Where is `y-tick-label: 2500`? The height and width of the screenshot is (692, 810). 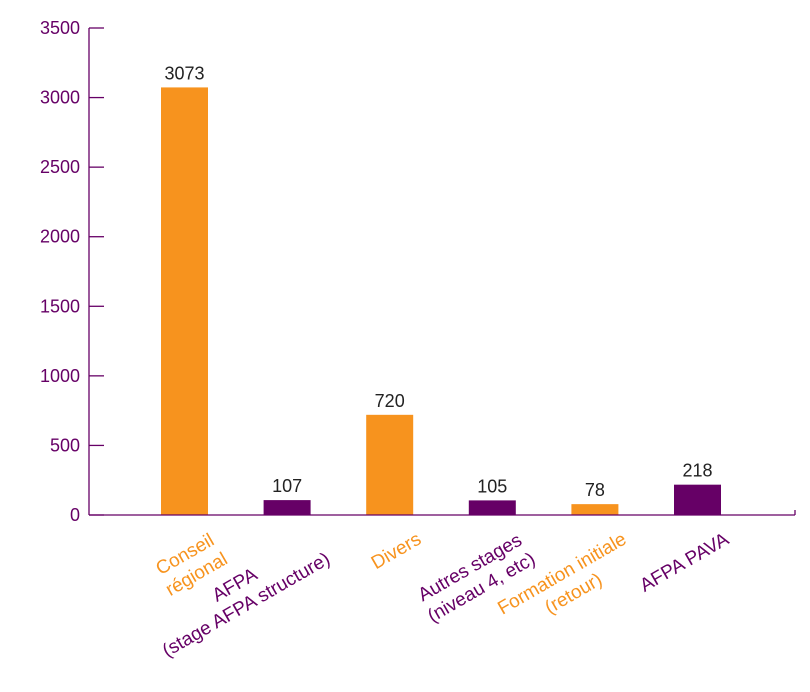
y-tick-label: 2500 is located at coordinates (60, 167).